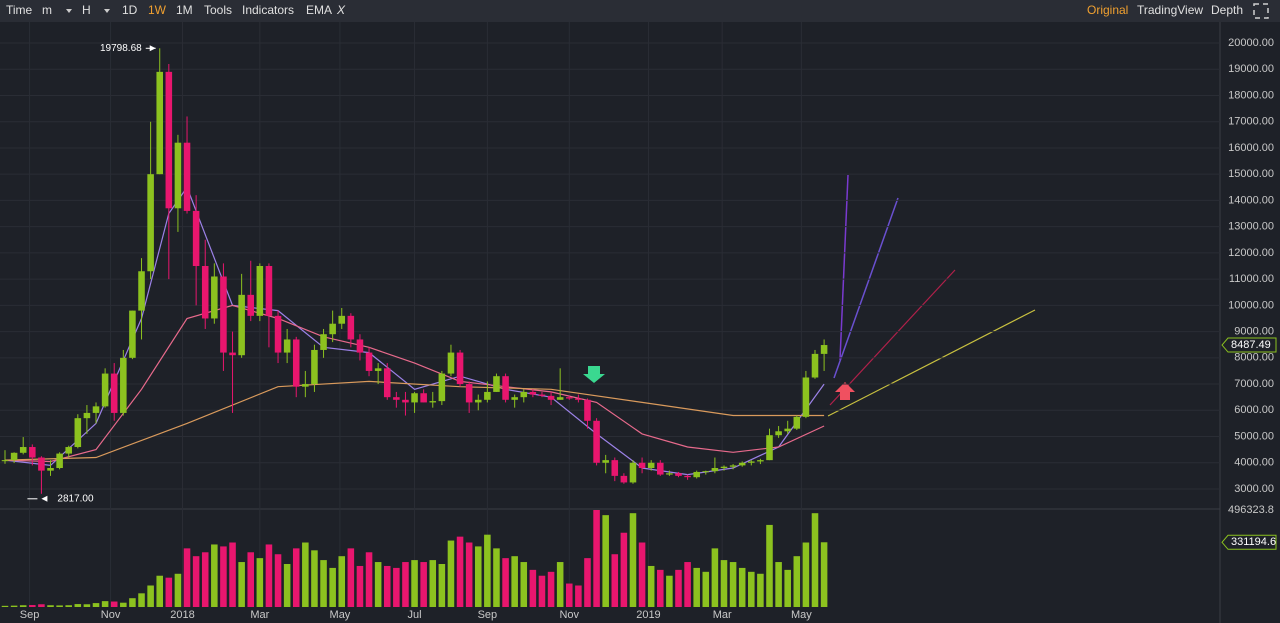  What do you see at coordinates (157, 10) in the screenshot?
I see `toolbar-button: 1W` at bounding box center [157, 10].